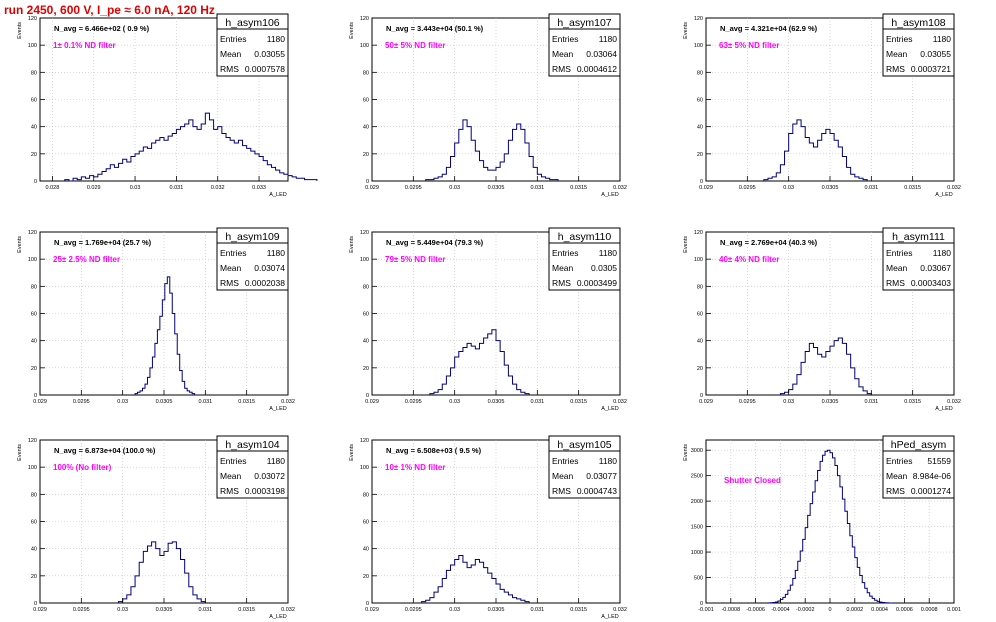 Image resolution: width=996 pixels, height=622 pixels. I want to click on stats-value: 0.0003198, so click(265, 491).